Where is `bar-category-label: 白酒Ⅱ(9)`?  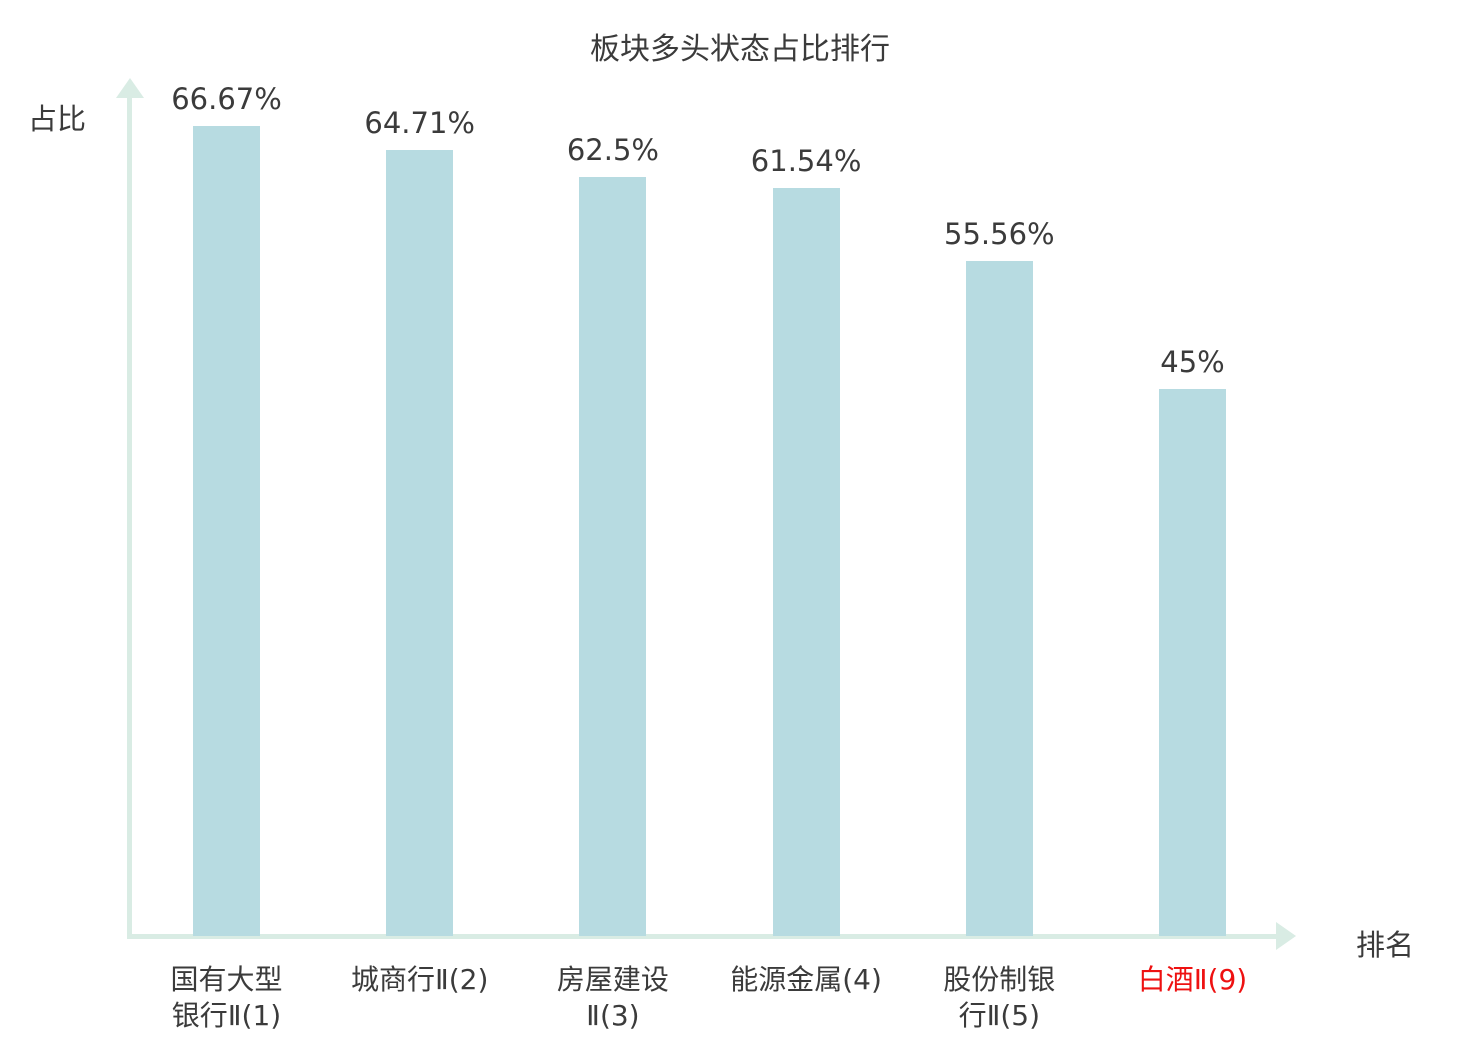
bar-category-label: 白酒Ⅱ(9) is located at coordinates (1193, 980).